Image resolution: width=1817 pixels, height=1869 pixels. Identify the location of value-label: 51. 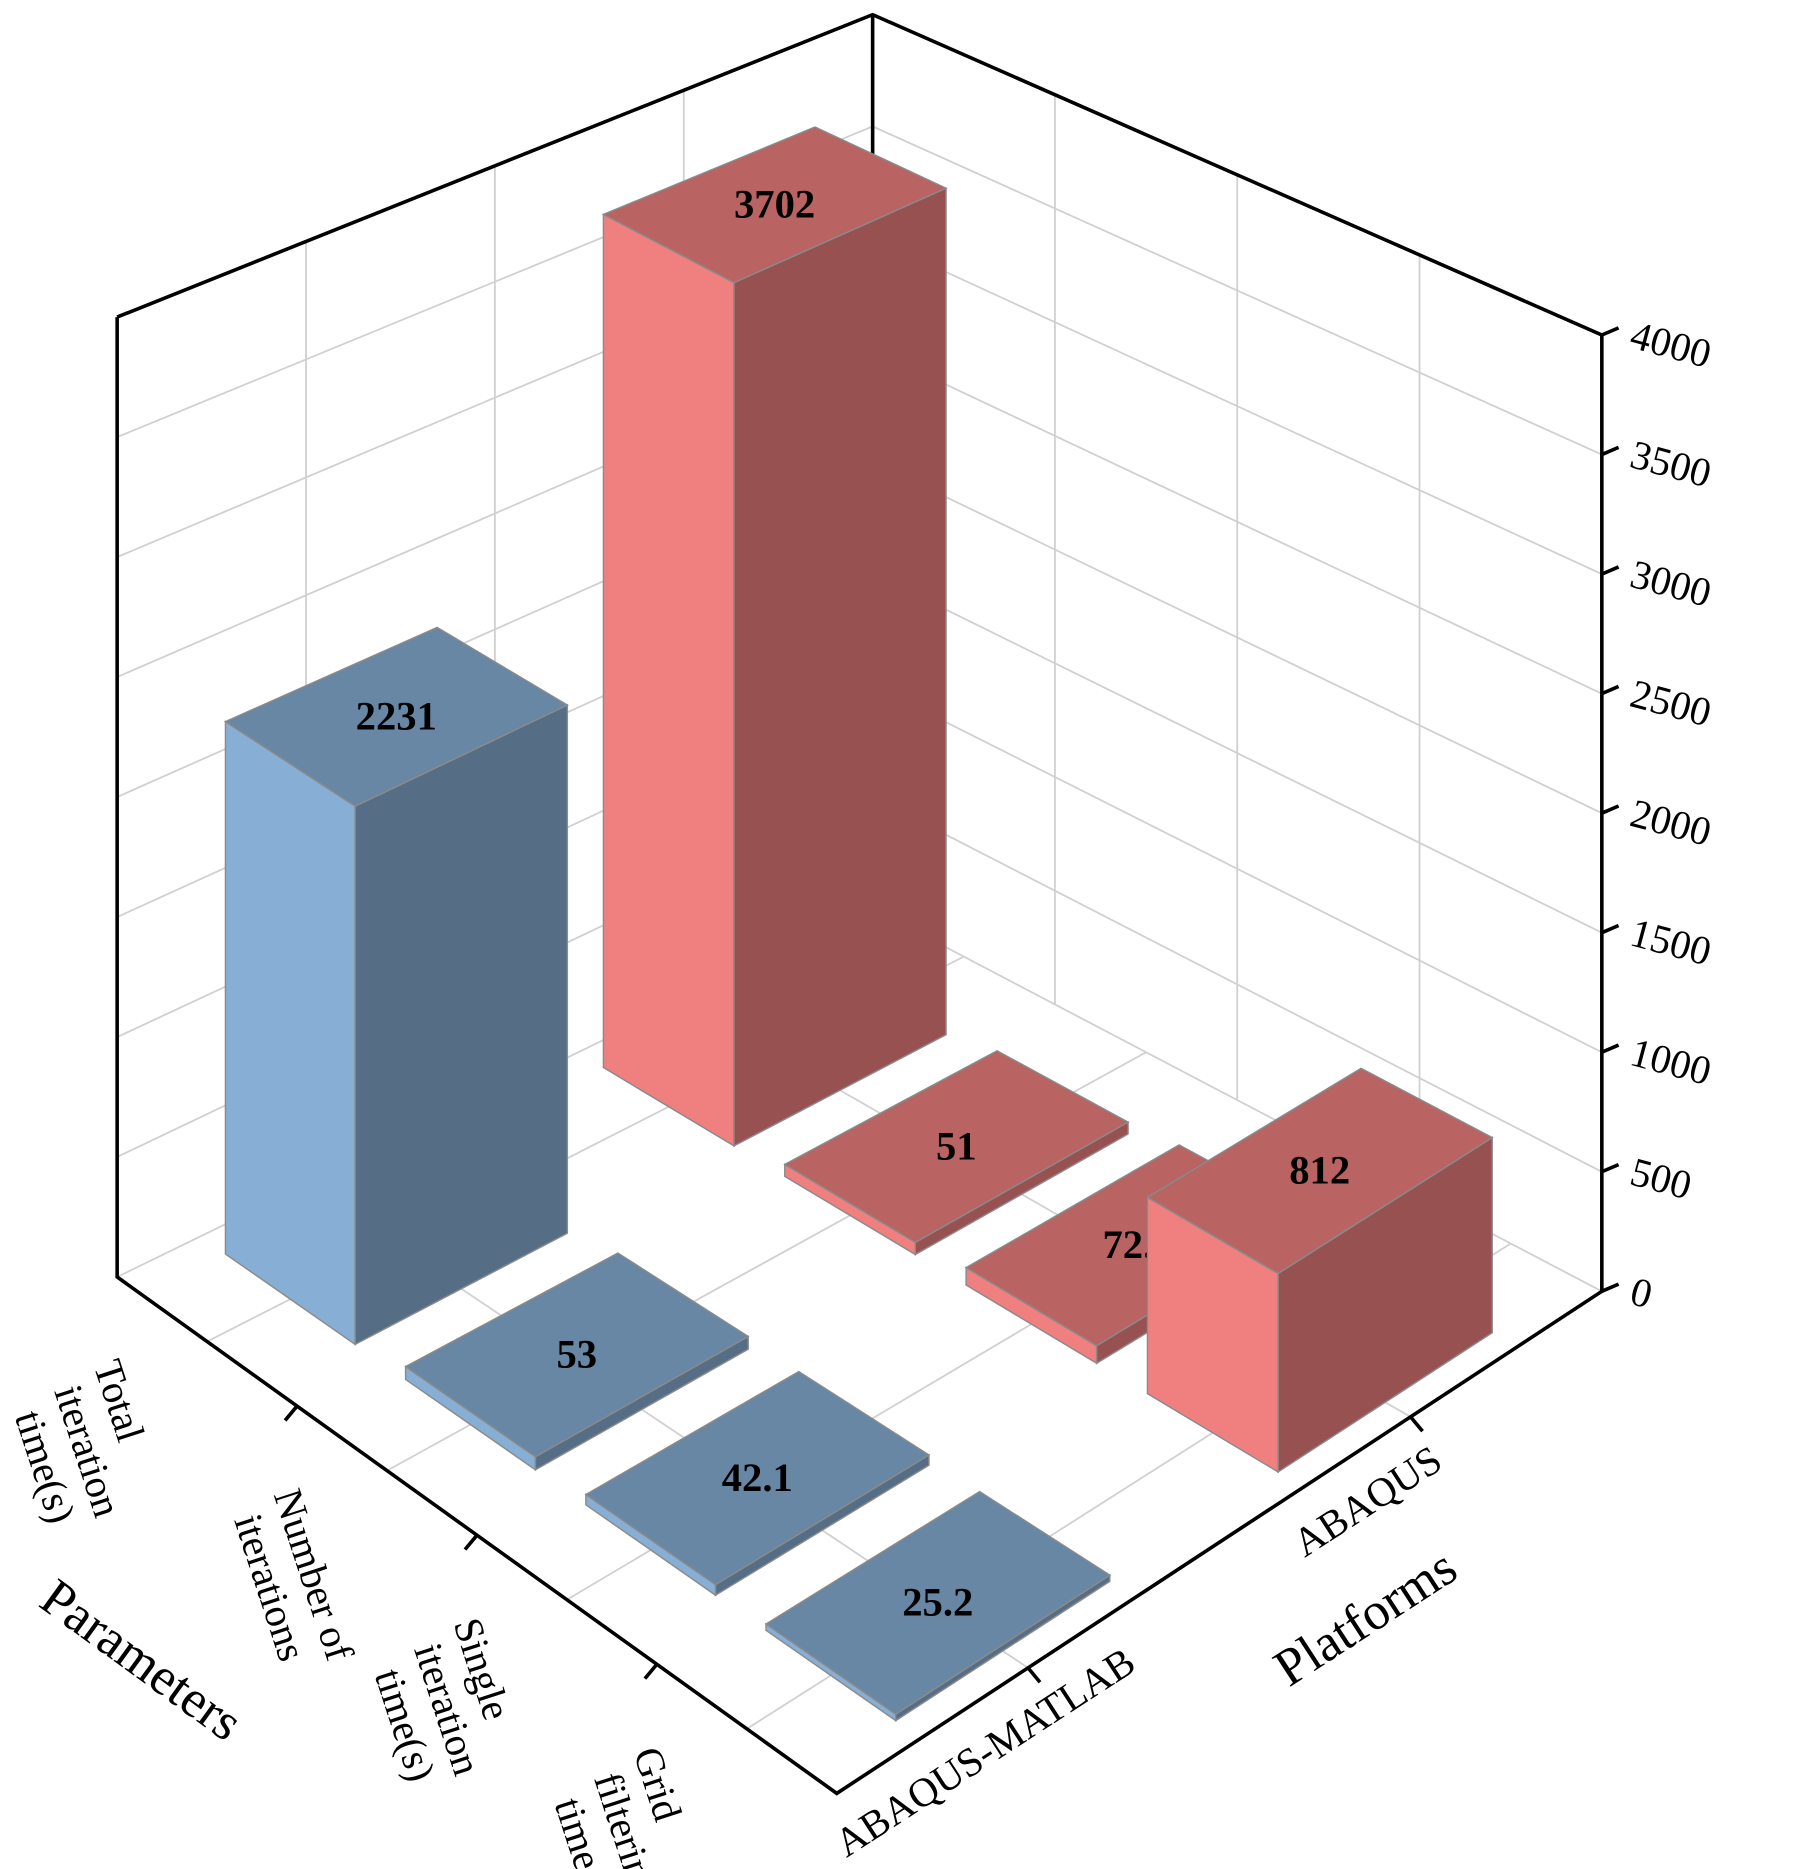
(956, 1145).